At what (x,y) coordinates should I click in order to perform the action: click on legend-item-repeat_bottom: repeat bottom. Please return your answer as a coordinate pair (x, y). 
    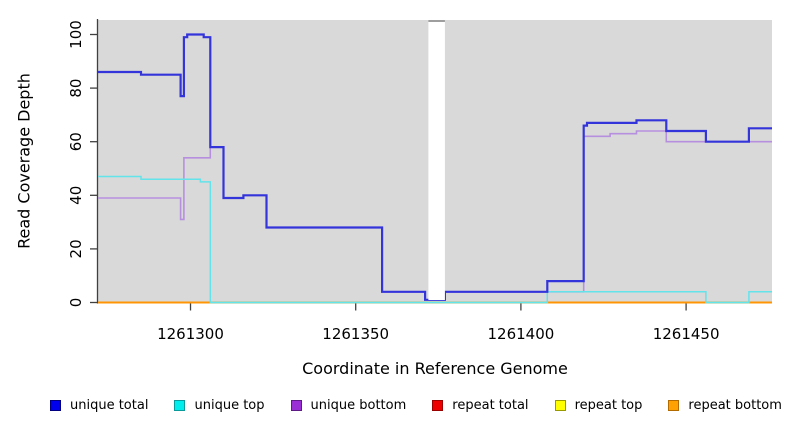
    Looking at the image, I should click on (725, 405).